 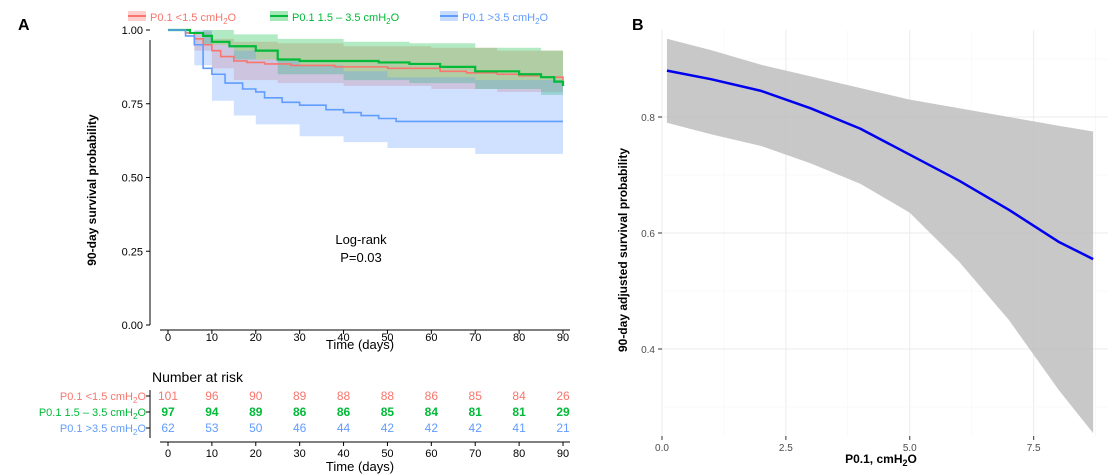 I want to click on risk-x-tick-label: 0, so click(x=168, y=454).